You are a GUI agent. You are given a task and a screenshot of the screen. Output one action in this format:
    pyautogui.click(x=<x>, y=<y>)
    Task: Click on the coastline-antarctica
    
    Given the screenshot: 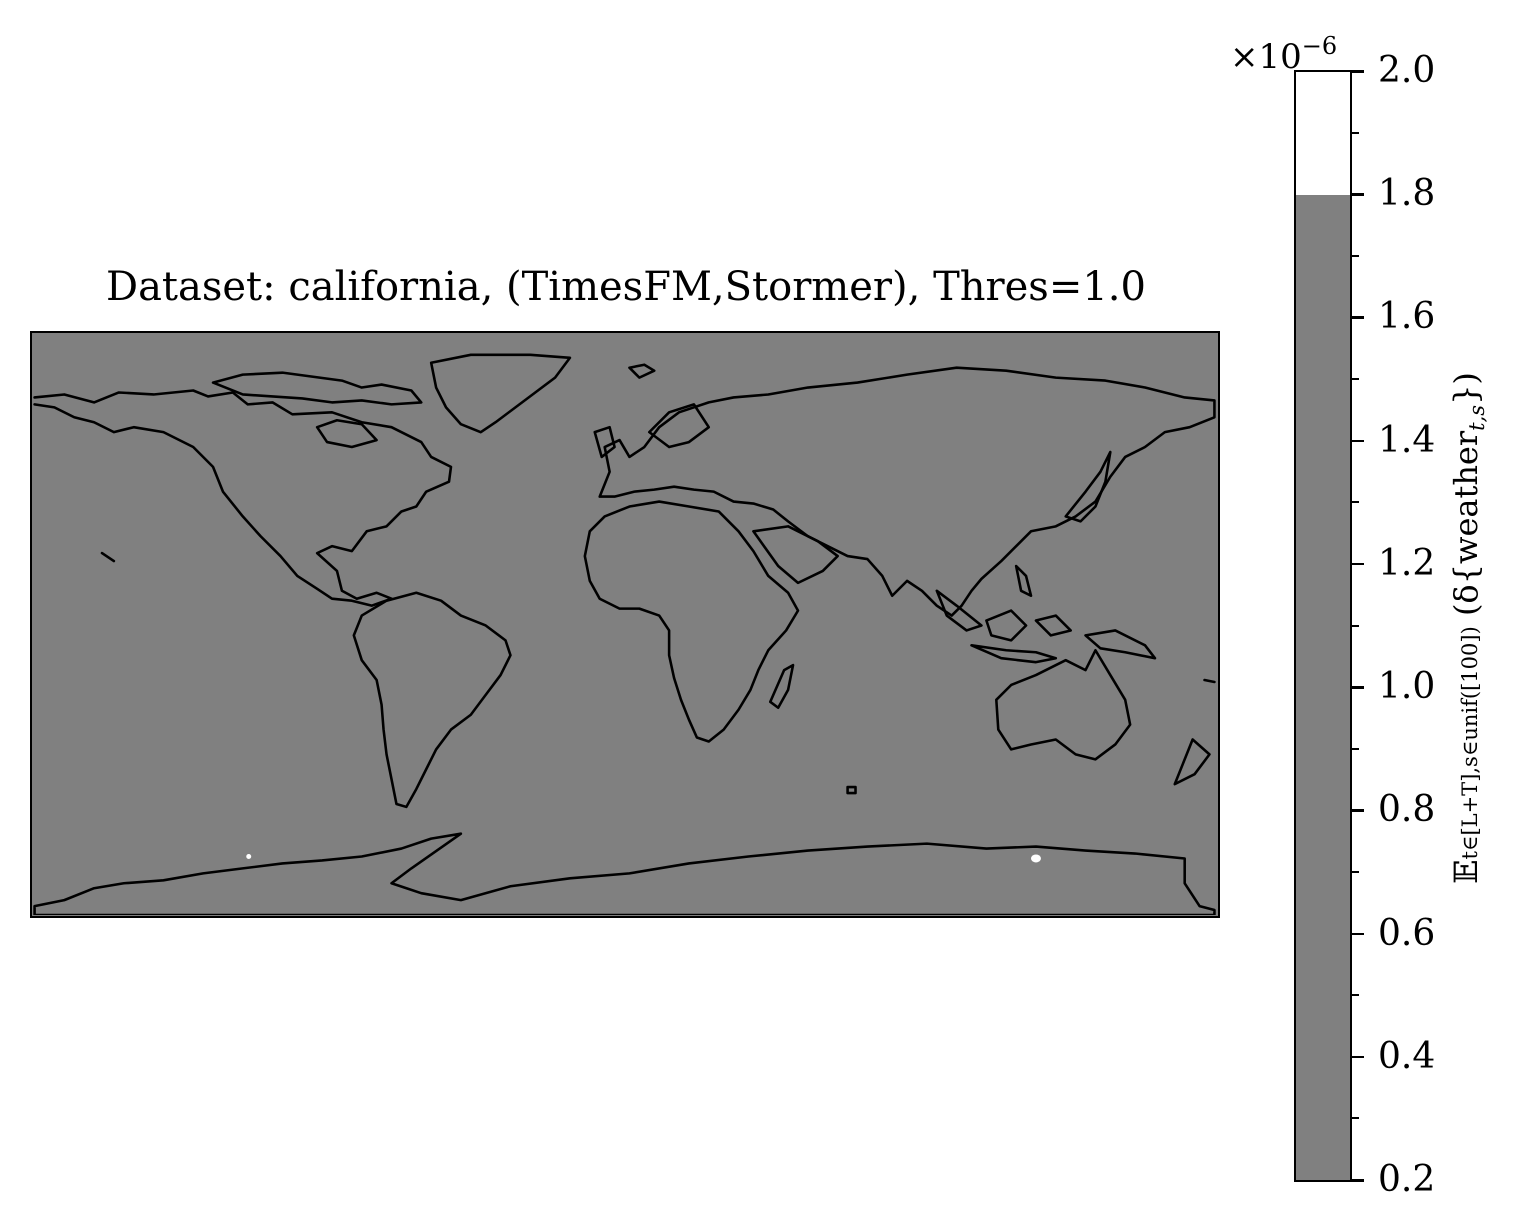 What is the action you would take?
    pyautogui.click(x=624, y=873)
    